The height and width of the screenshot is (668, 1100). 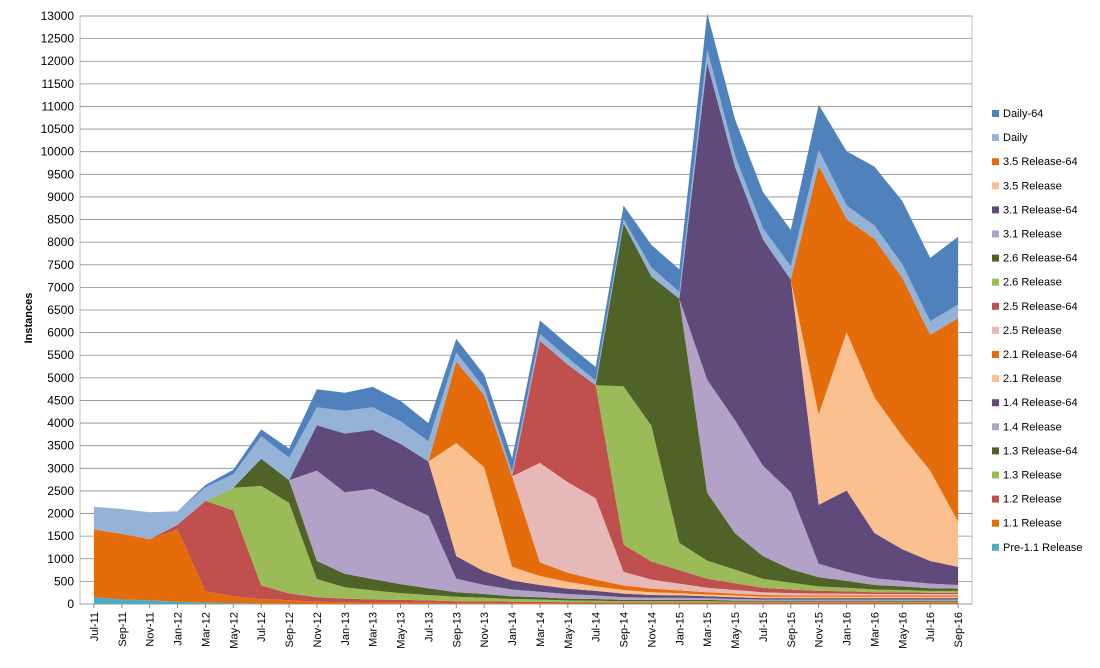 I want to click on legend-swatch-pre-1-1-release, so click(x=995, y=547).